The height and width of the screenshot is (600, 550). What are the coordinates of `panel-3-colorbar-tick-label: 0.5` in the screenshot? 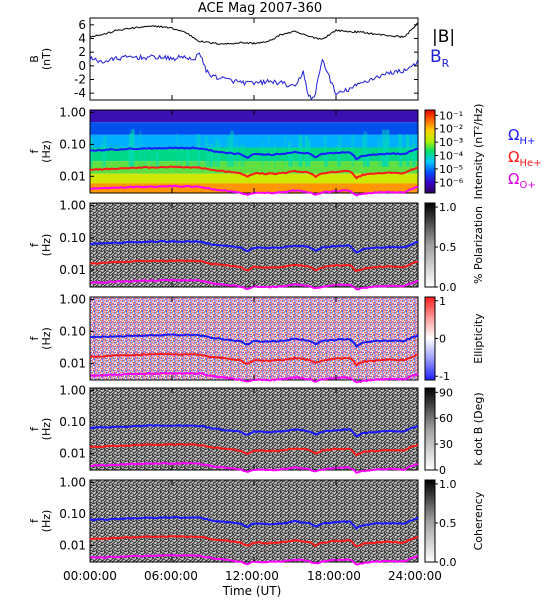 It's located at (448, 247).